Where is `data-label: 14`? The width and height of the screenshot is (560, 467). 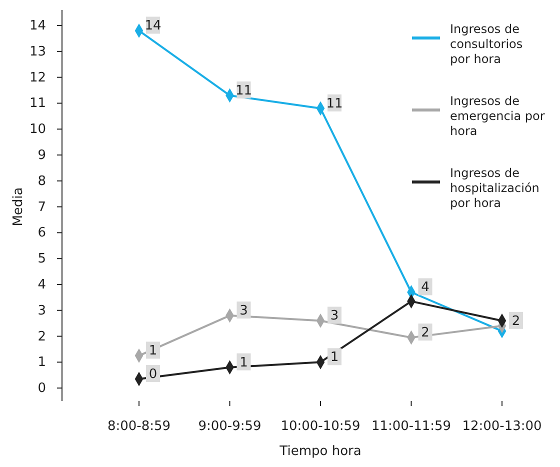
data-label: 14 is located at coordinates (153, 26).